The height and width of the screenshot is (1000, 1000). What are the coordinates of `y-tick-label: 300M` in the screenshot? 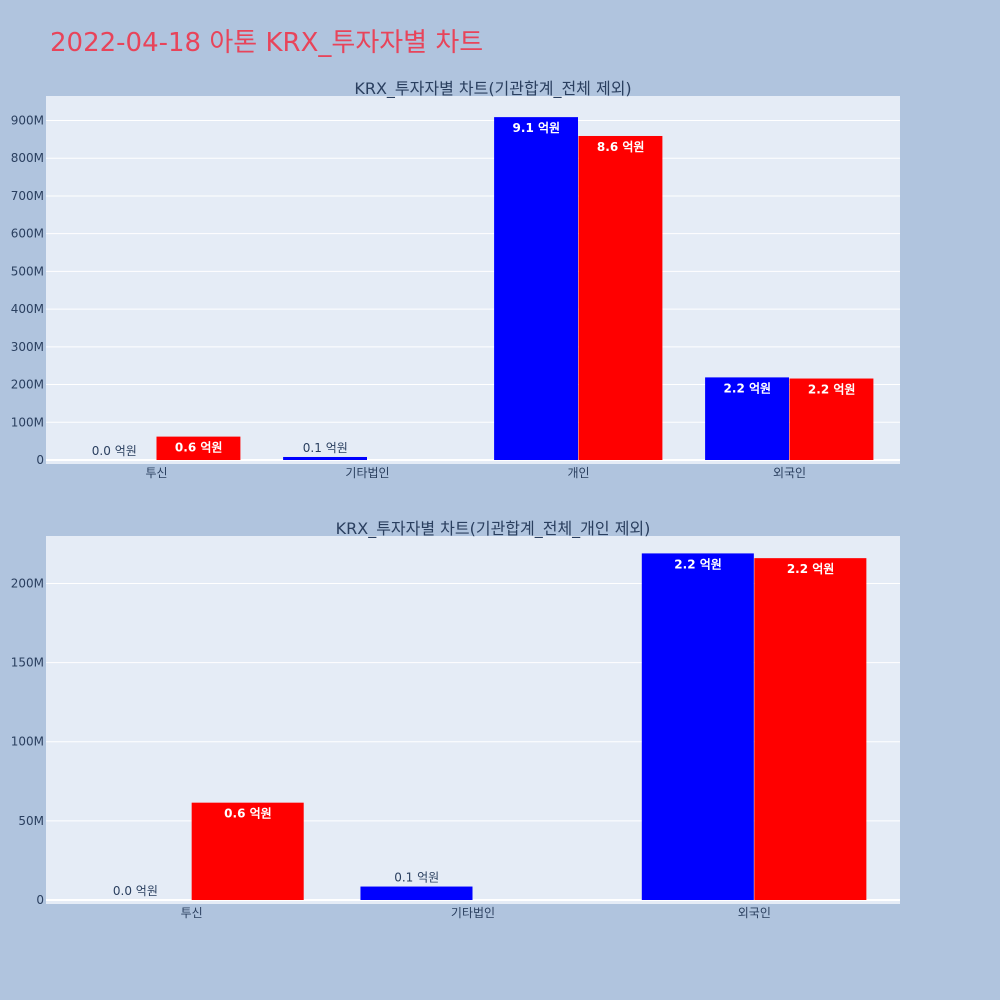 It's located at (27, 347).